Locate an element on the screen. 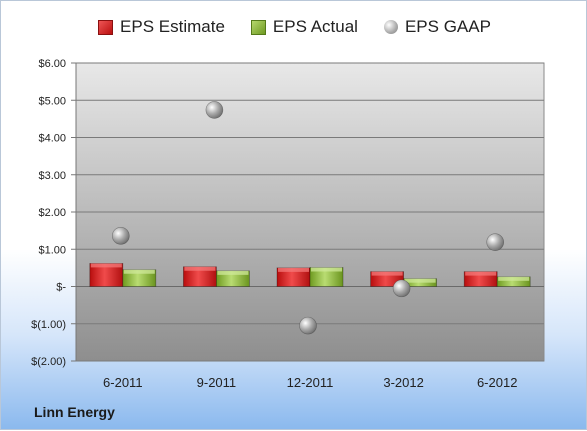  legend-item-eps-actual: EPS Actual is located at coordinates (304, 27).